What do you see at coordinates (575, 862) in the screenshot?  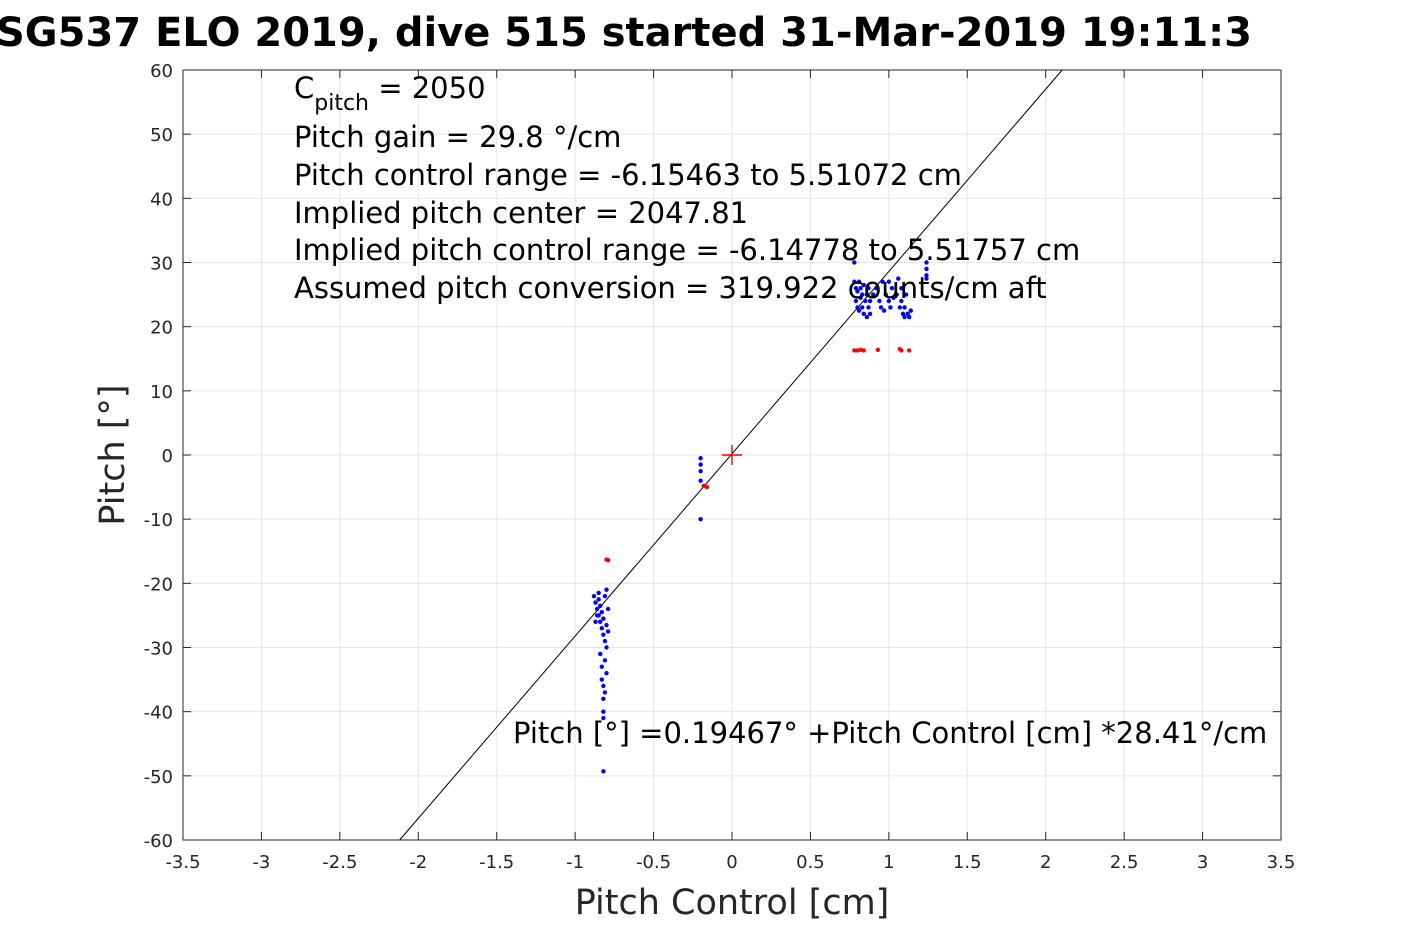 I see `x-tick-label: -1` at bounding box center [575, 862].